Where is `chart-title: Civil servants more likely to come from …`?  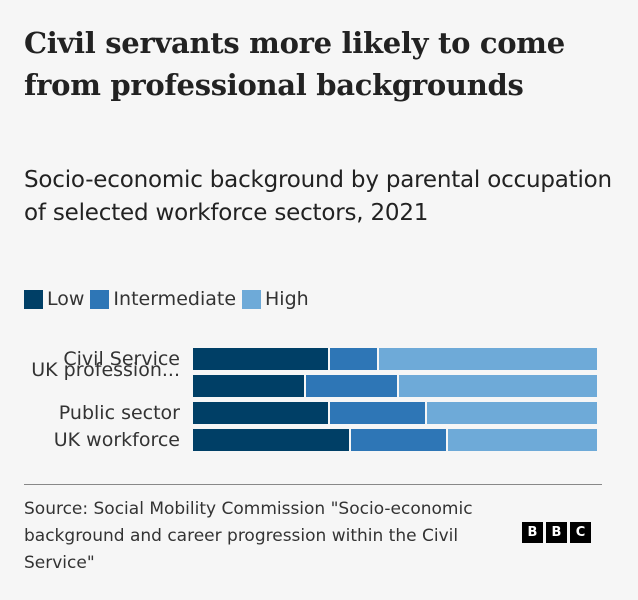 chart-title: Civil servants more likely to come from … is located at coordinates (294, 64).